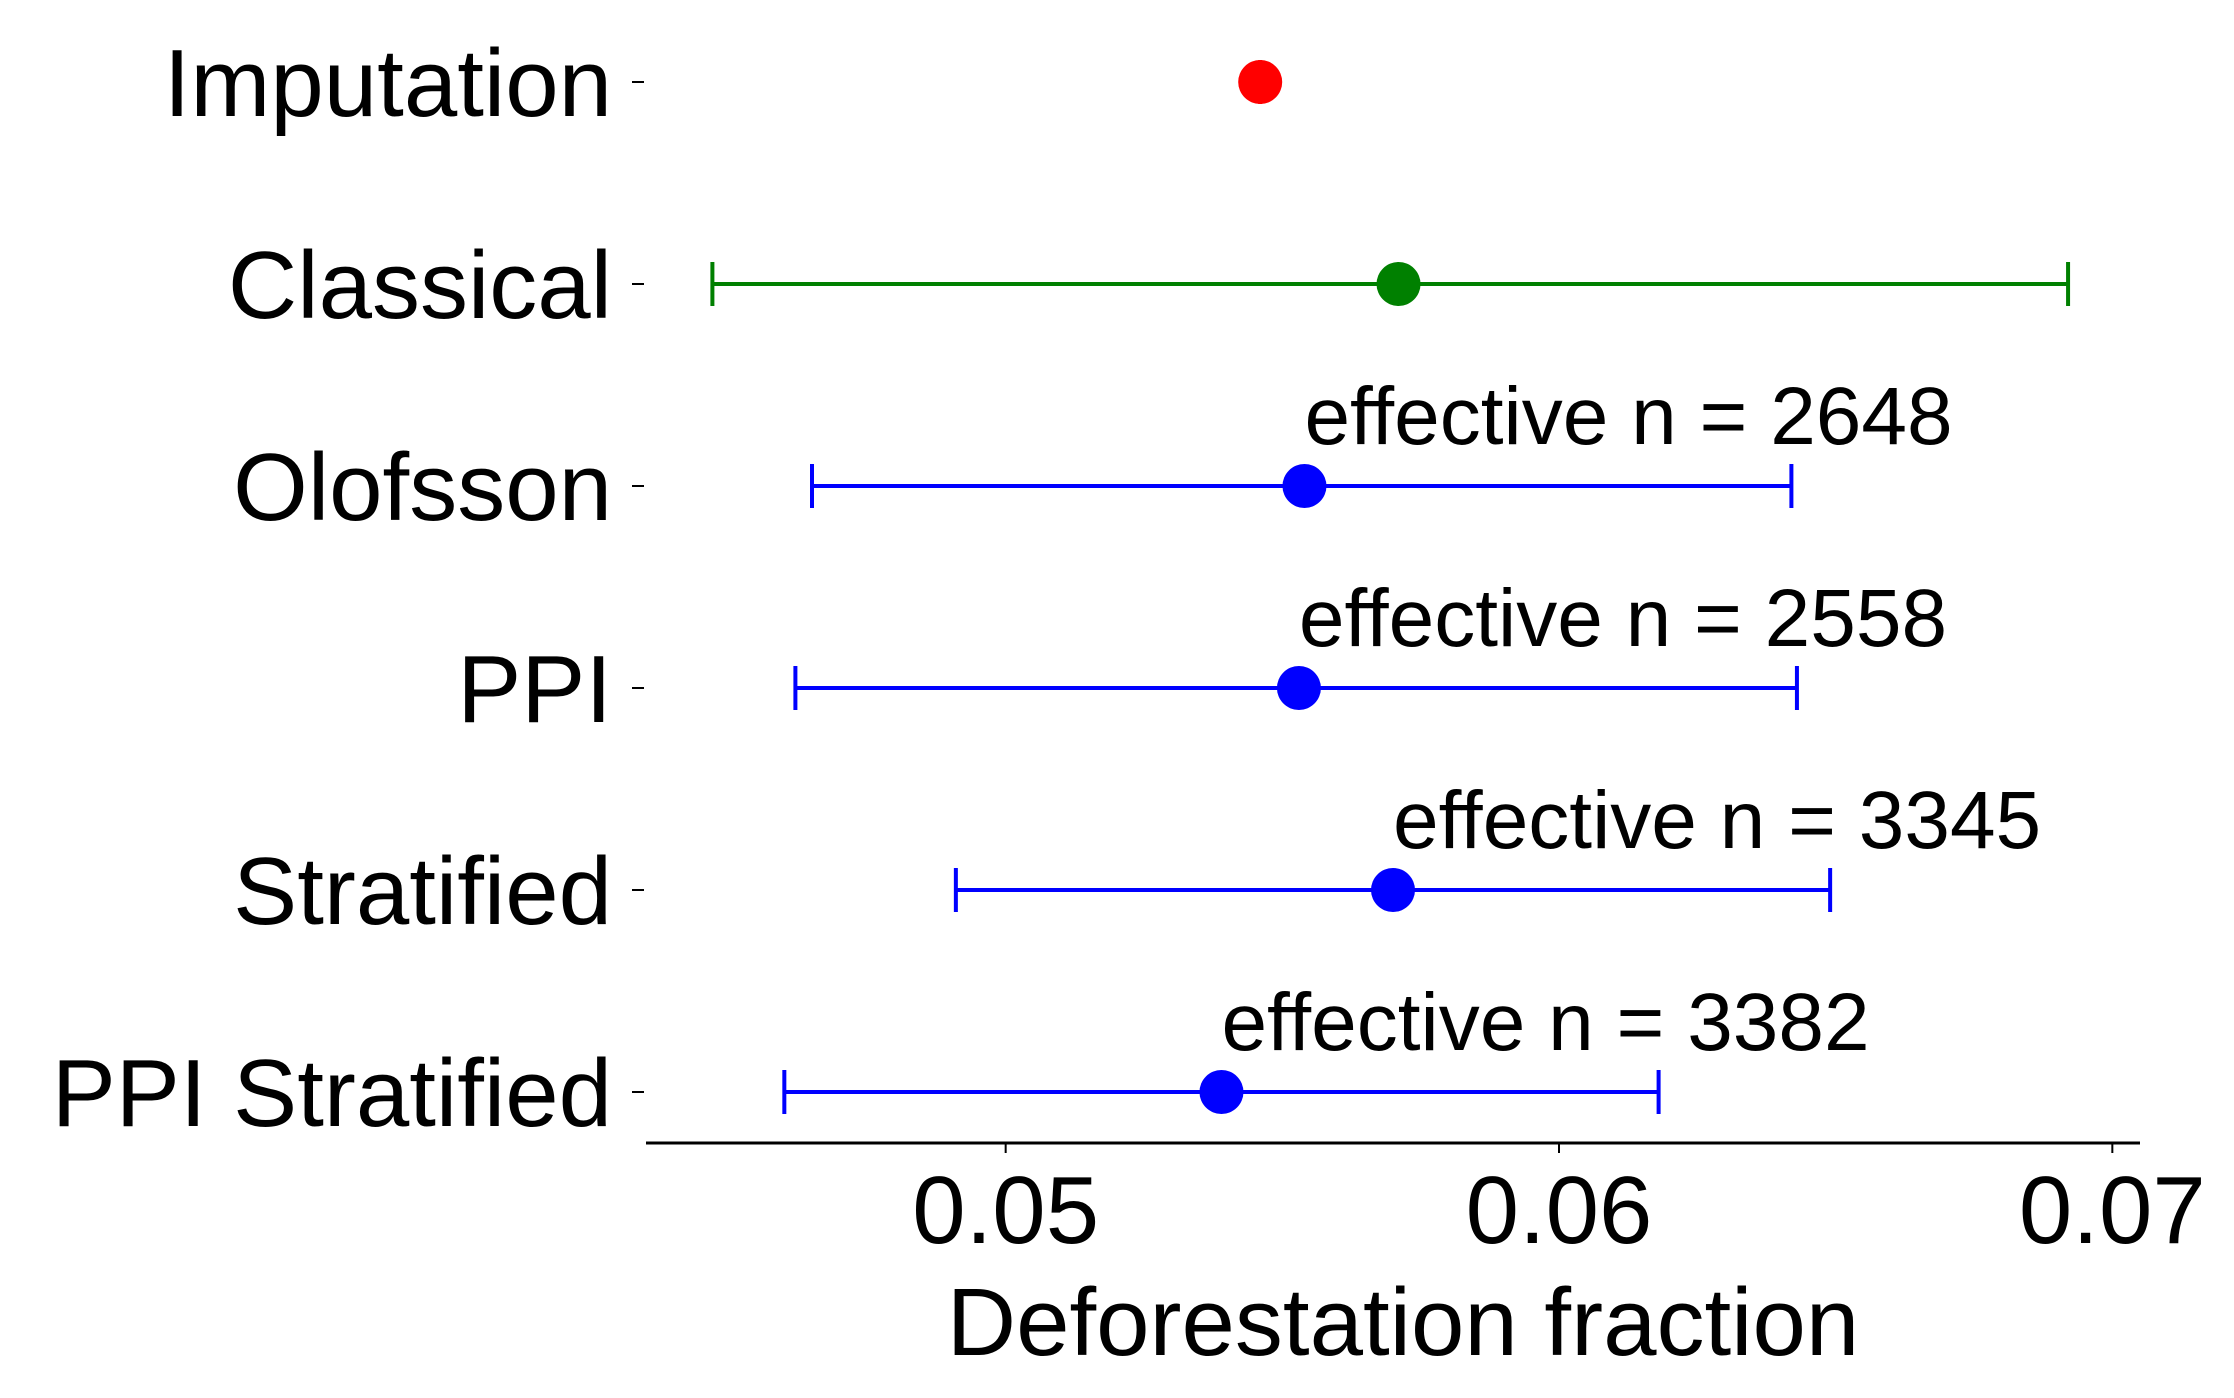  I want to click on x-tick-label: 0.05, so click(1005, 1210).